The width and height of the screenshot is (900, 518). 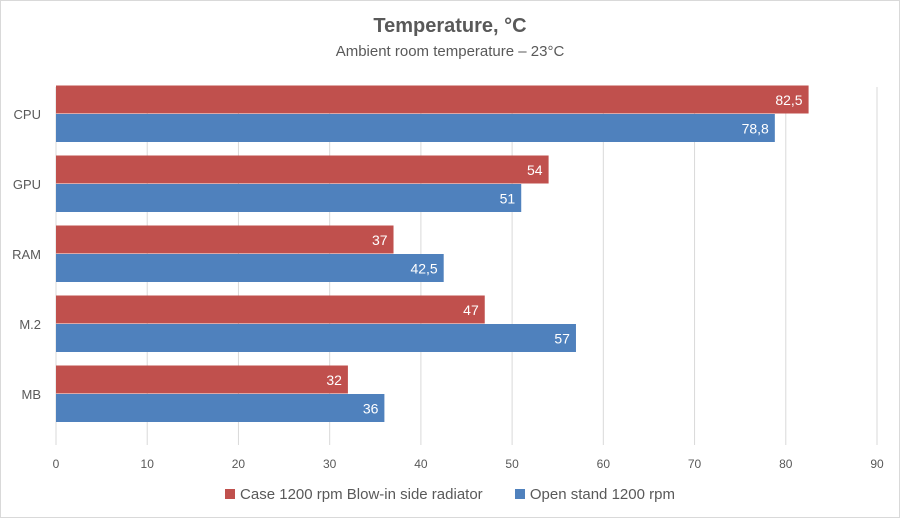 I want to click on data-label: 42,5, so click(x=423, y=268).